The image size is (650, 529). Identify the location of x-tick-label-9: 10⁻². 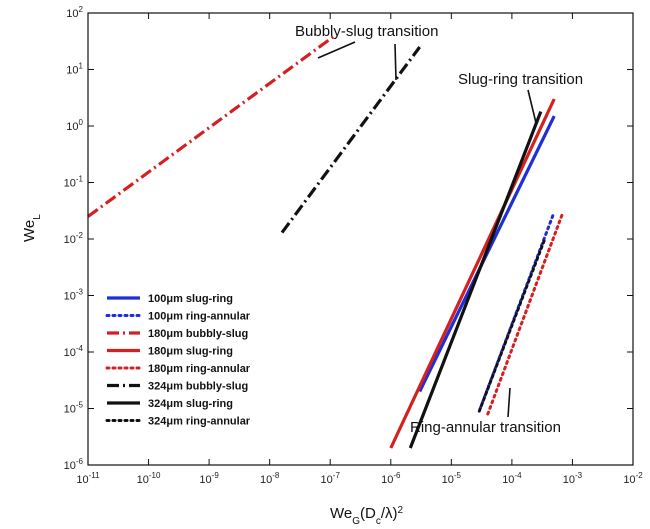
(633, 478).